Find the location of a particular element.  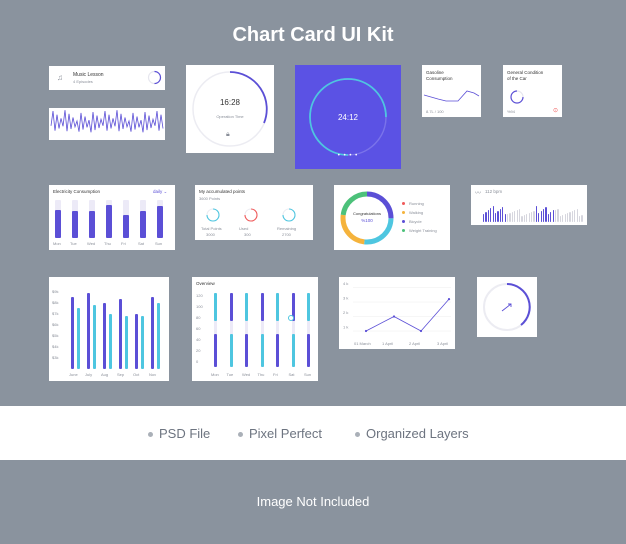

activity-donut is located at coordinates (367, 218).